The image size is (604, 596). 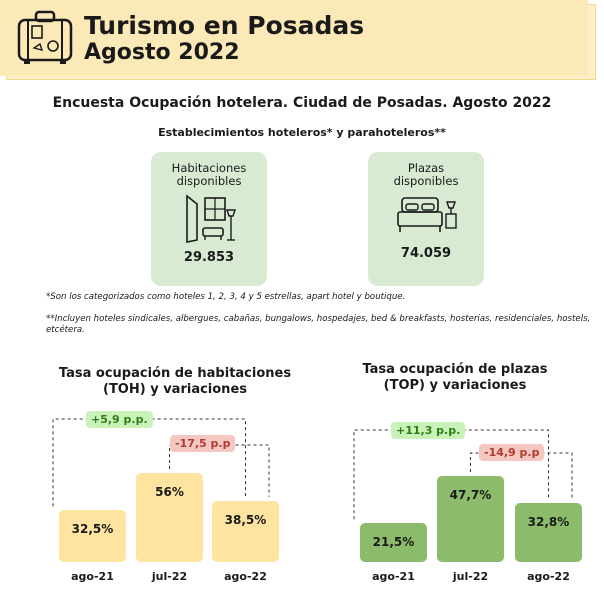 What do you see at coordinates (393, 576) in the screenshot?
I see `top-category-label-ago-21: ago-21` at bounding box center [393, 576].